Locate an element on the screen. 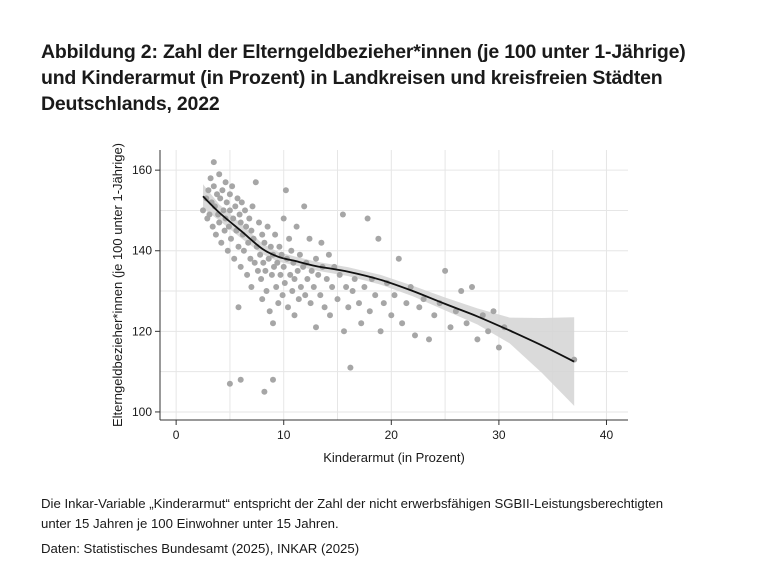  y-tick-label: 140 is located at coordinates (142, 251).